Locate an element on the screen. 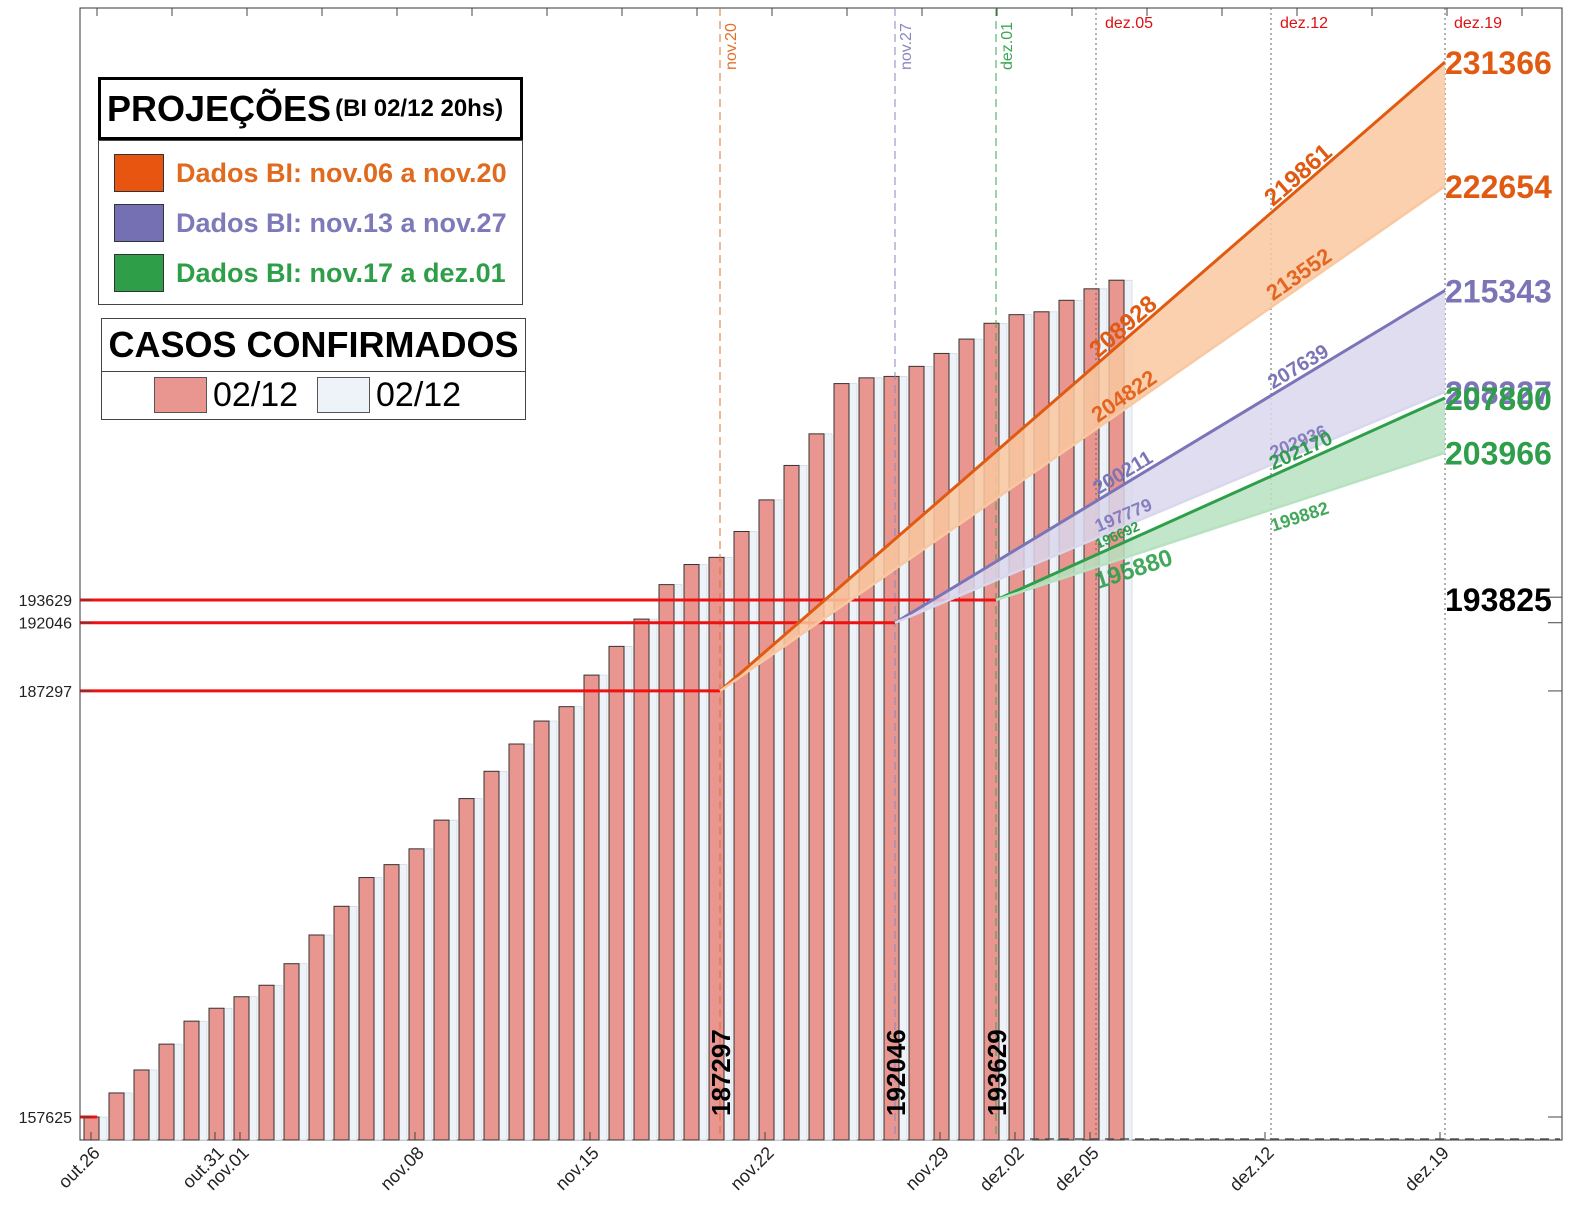  projection-end-lower-label: 222654 is located at coordinates (1498, 187).